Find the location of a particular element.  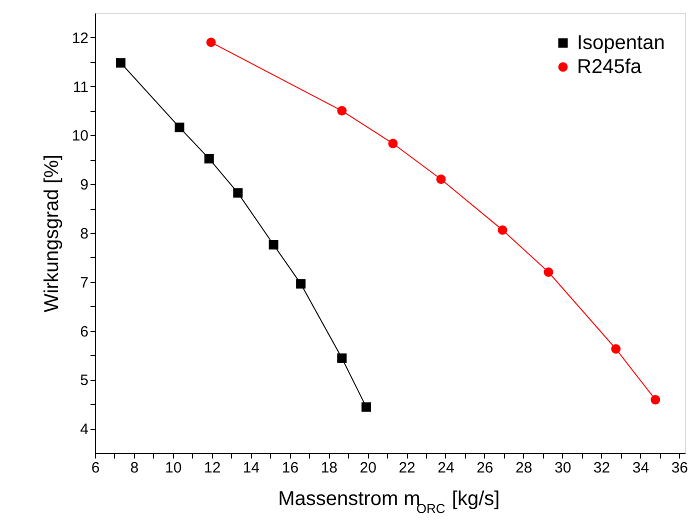

x-tick-label: 20 is located at coordinates (368, 468).